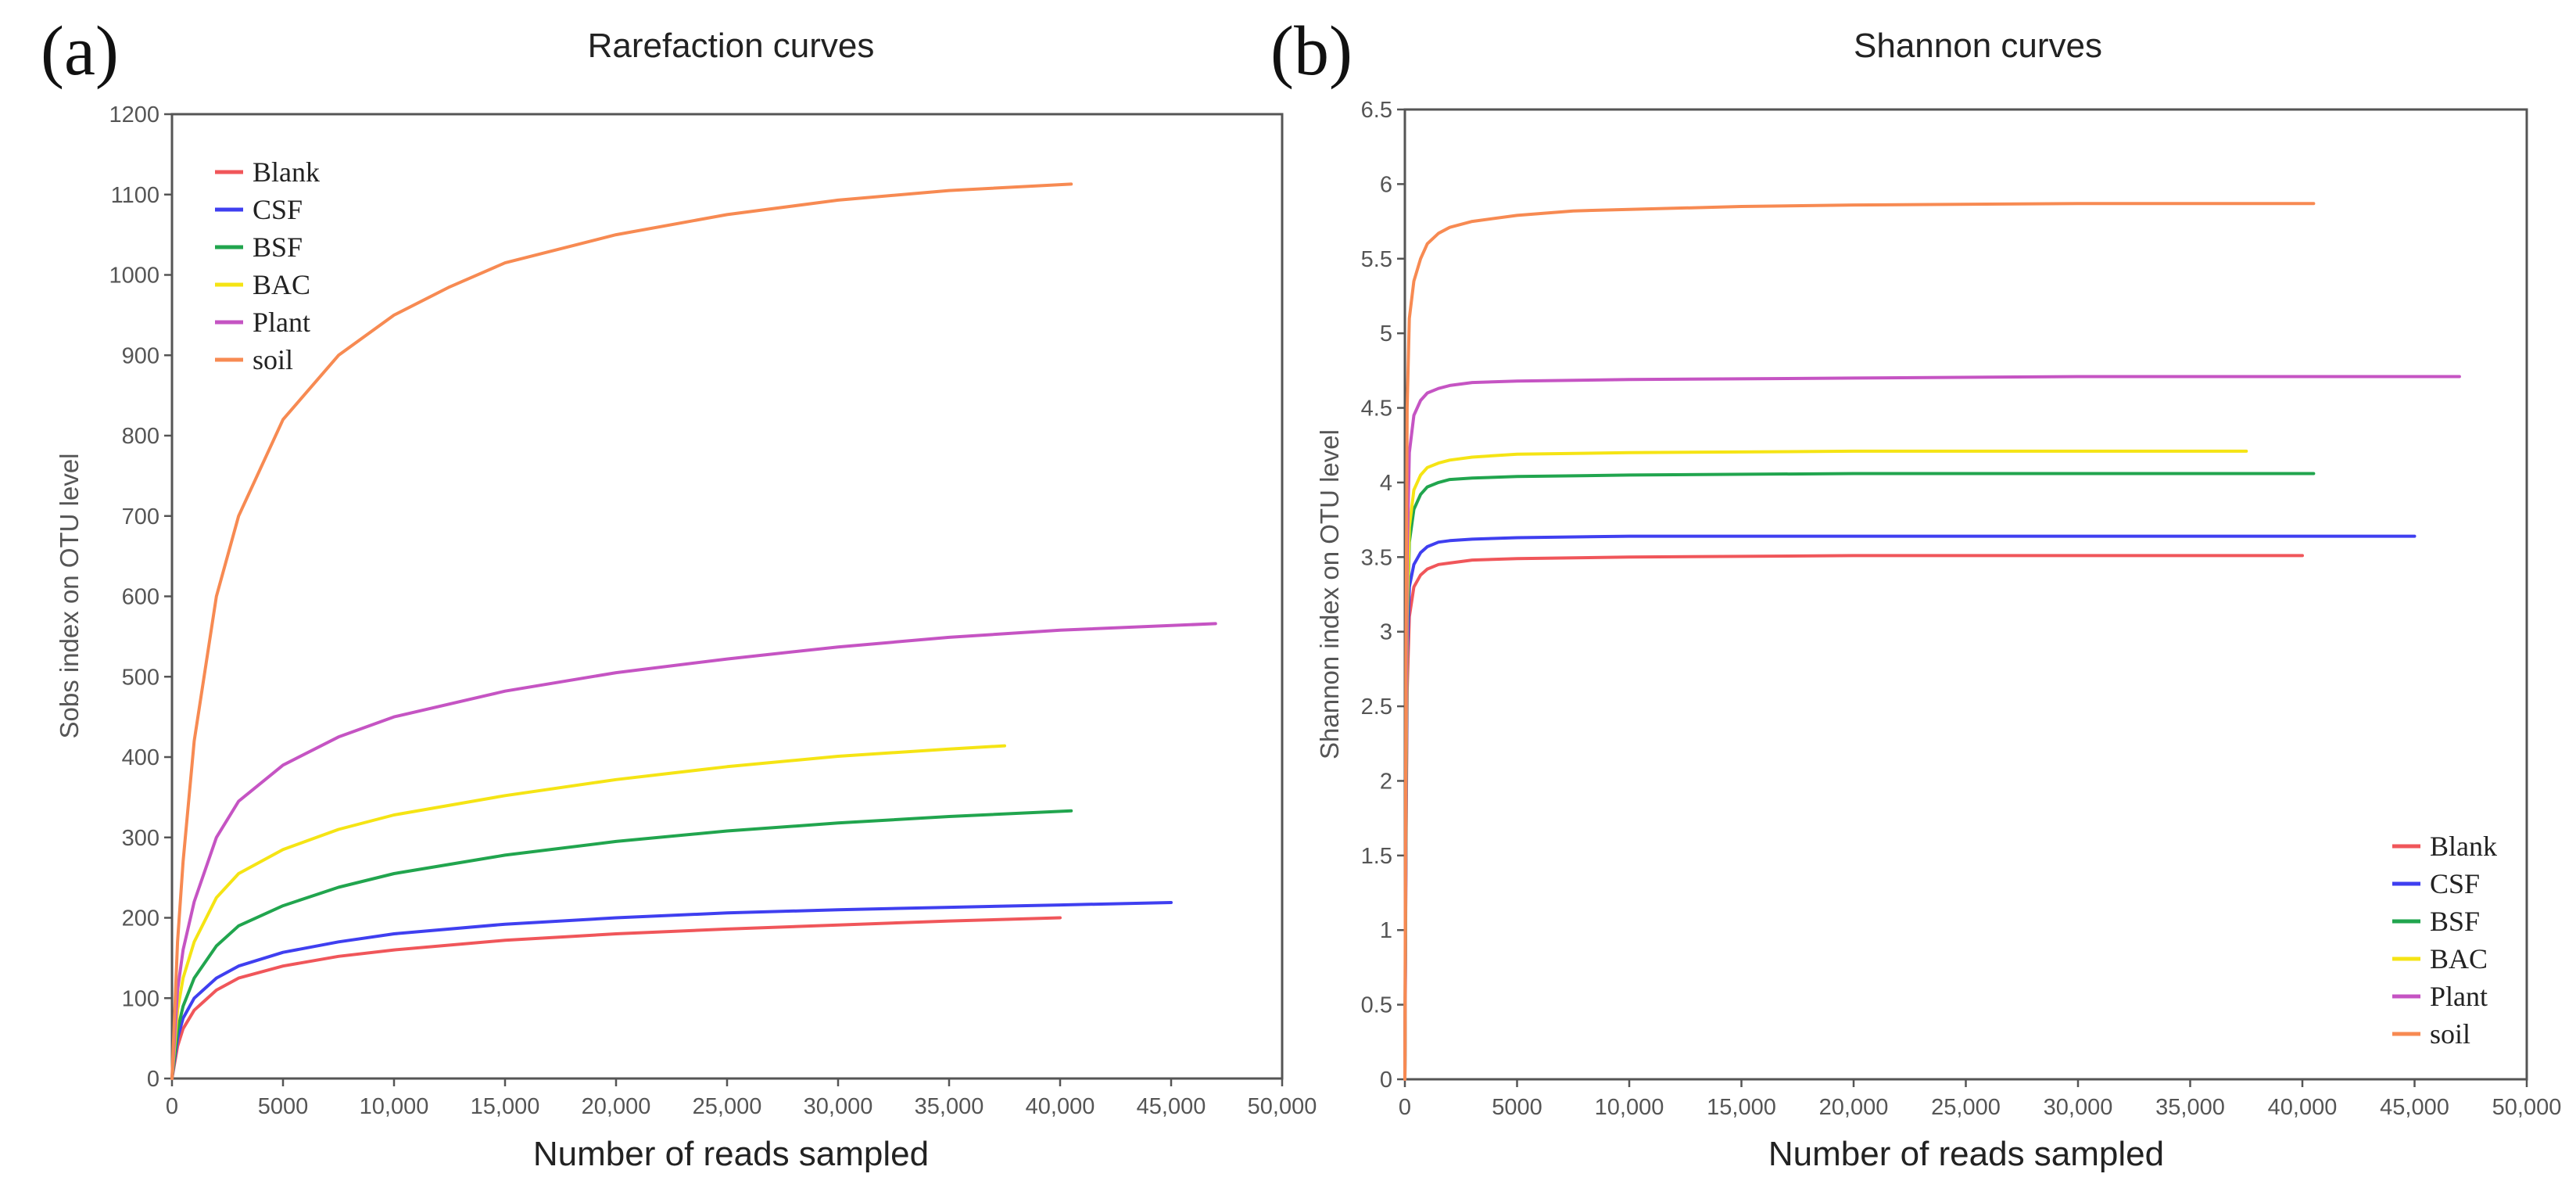 Image resolution: width=2576 pixels, height=1188 pixels. Describe the element at coordinates (140, 918) in the screenshot. I see `y-tick-label: 200` at that location.